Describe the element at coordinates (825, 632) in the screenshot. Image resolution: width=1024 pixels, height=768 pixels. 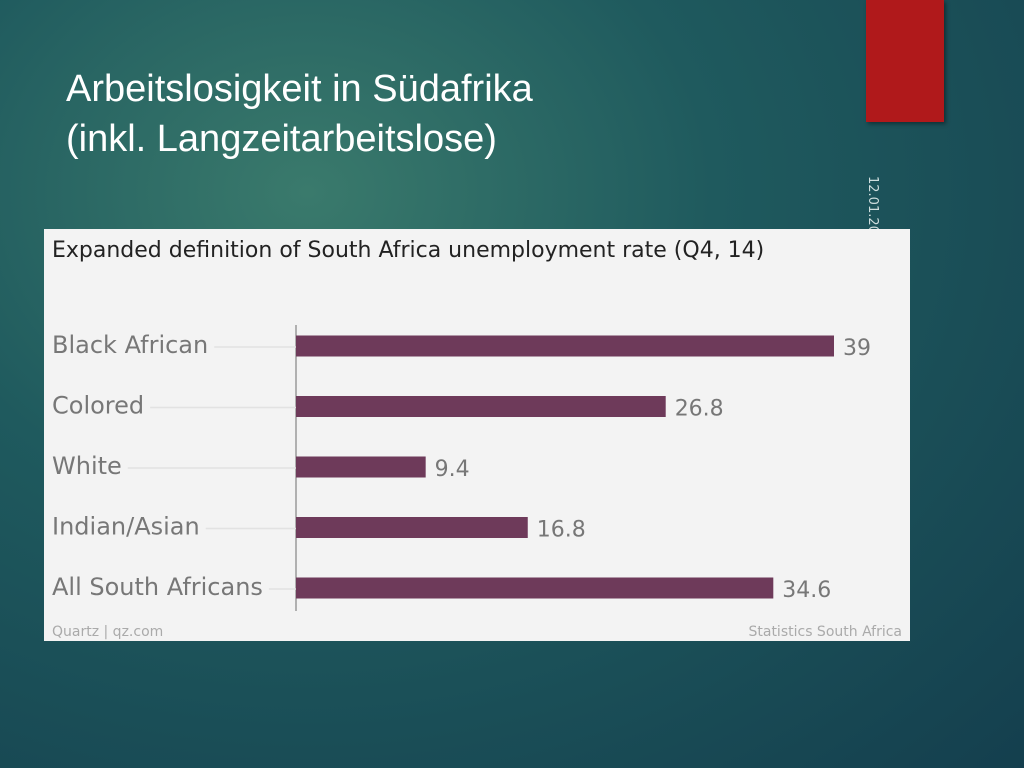
I see `source-right: Statistics South Africa` at that location.